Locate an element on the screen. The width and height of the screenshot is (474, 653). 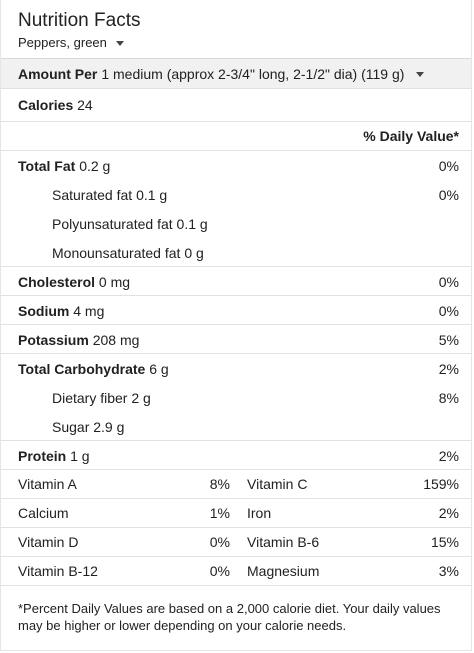
vitamin-name: Vitamin B-12 is located at coordinates (58, 571).